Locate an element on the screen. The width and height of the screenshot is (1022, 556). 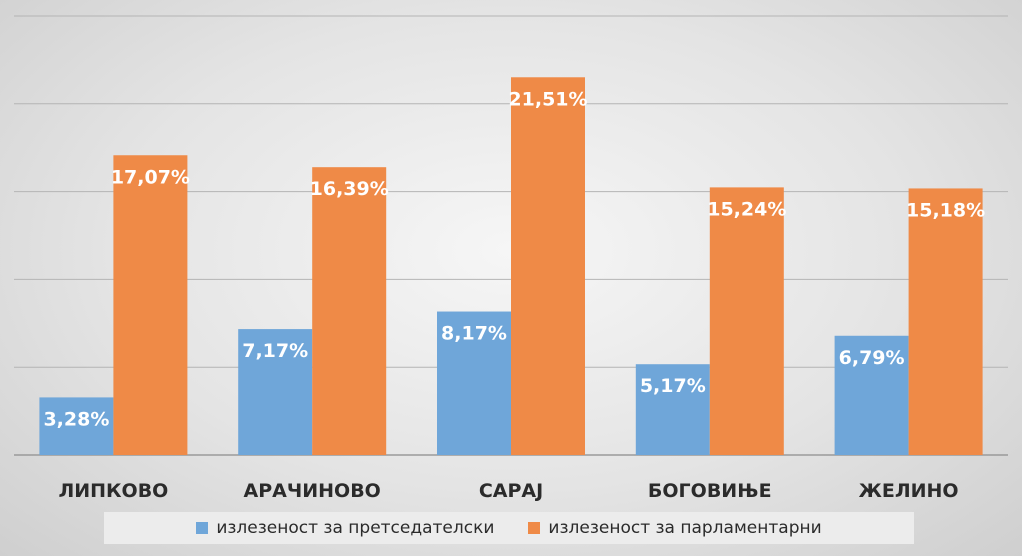
category-labels: ЛИПКОВО АРАЧИНОВО САРАЈ БОГОВИЊЕ ЖЕЛИНО is located at coordinates (508, 491).